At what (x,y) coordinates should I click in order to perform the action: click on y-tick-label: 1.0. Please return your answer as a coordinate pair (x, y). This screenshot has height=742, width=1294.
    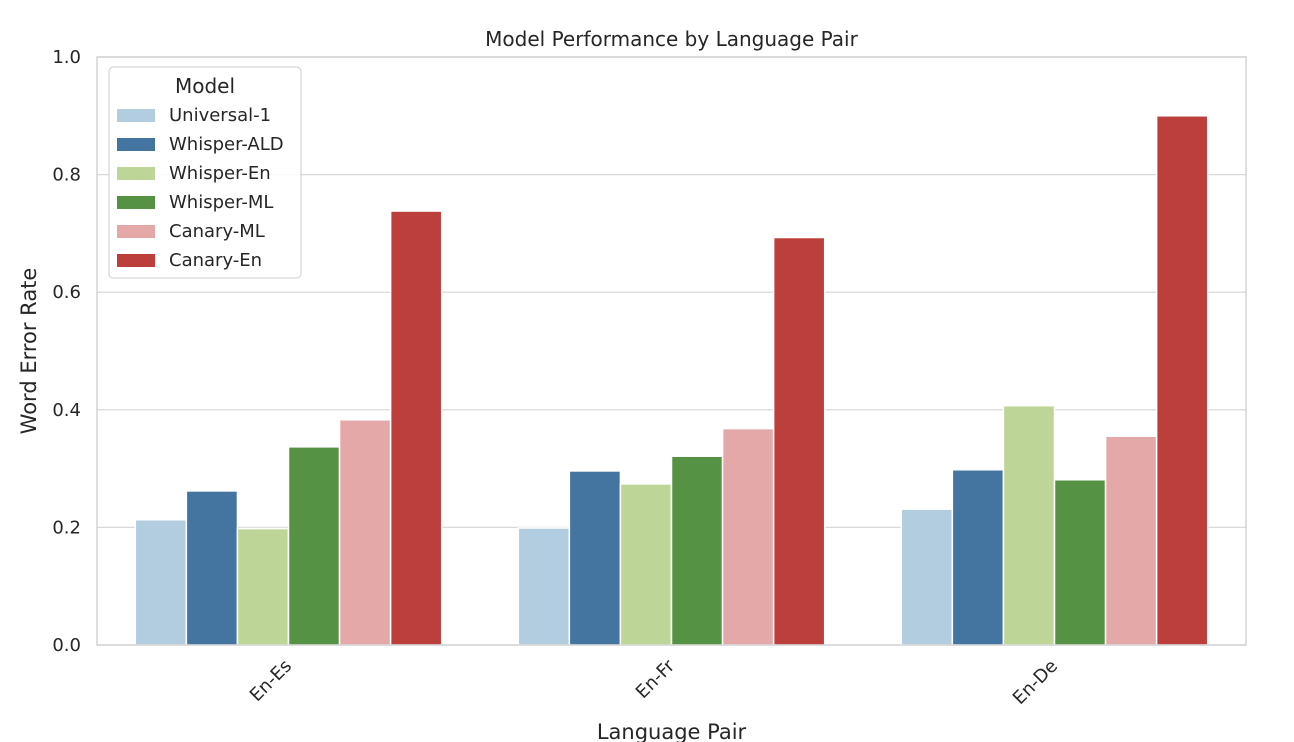
    Looking at the image, I should click on (66, 57).